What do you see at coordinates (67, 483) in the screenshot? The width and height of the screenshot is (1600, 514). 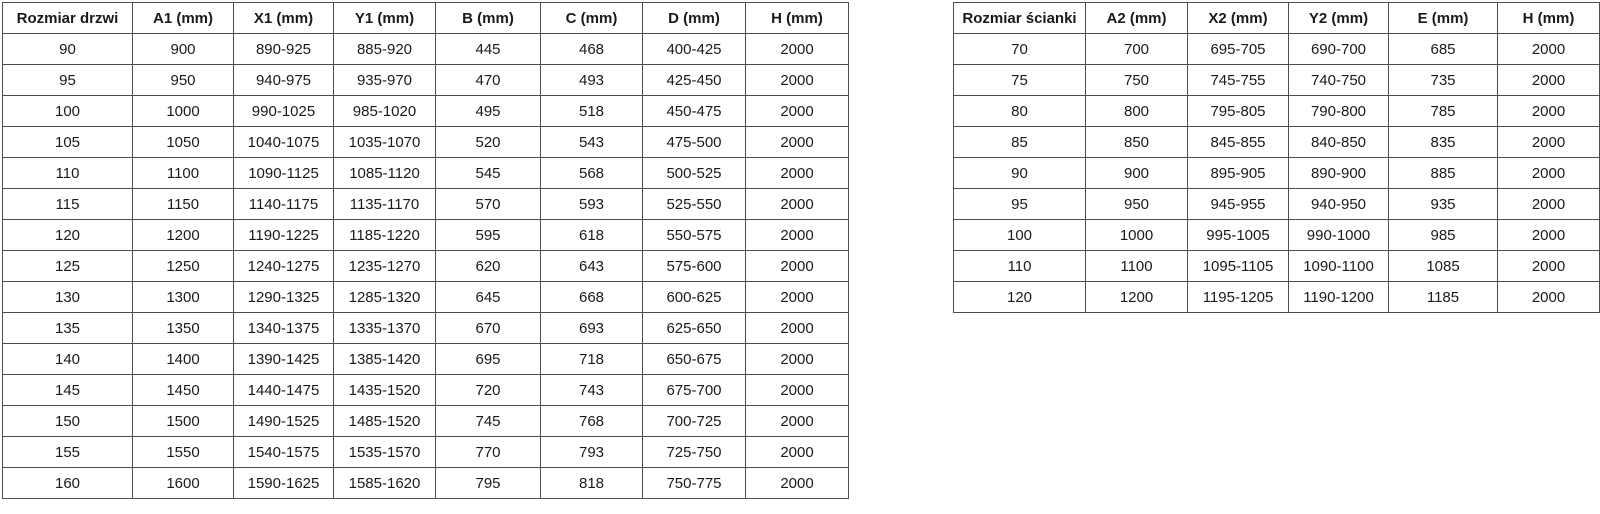 I see `table-cell: 160` at bounding box center [67, 483].